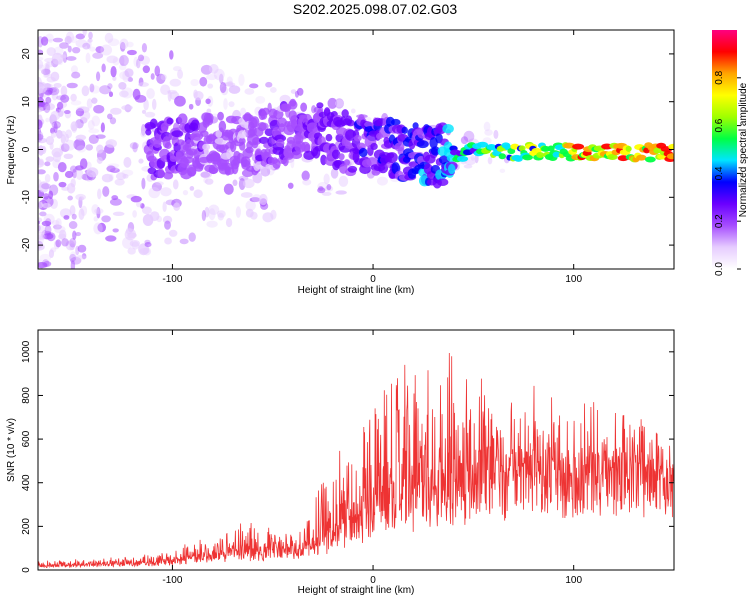  I want to click on x-tick-label: 0, so click(373, 279).